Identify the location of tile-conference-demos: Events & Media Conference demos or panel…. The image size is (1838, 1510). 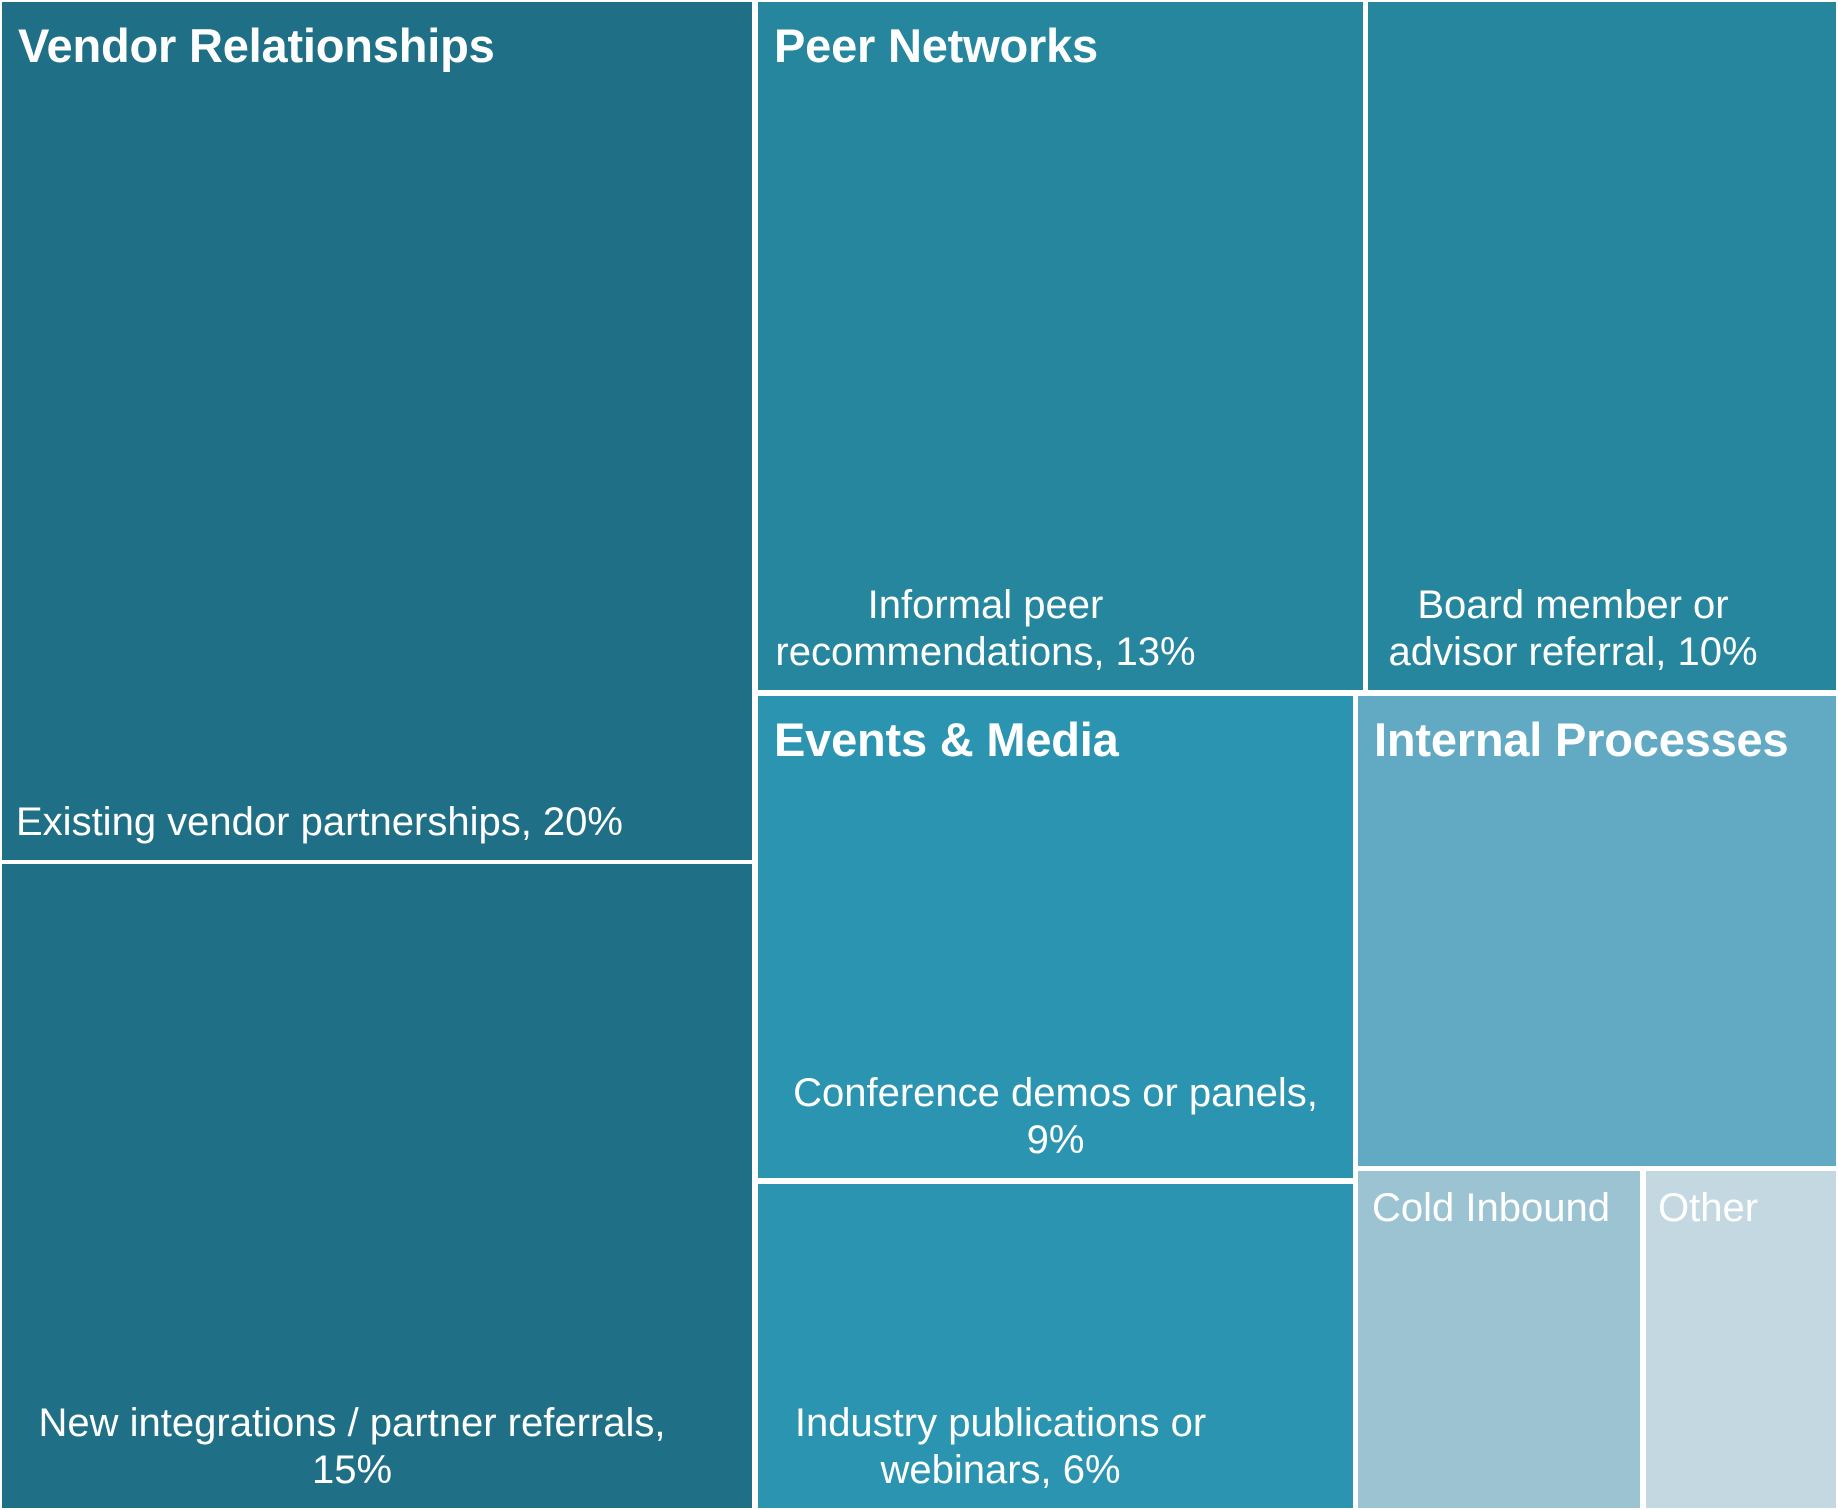
(1055, 937).